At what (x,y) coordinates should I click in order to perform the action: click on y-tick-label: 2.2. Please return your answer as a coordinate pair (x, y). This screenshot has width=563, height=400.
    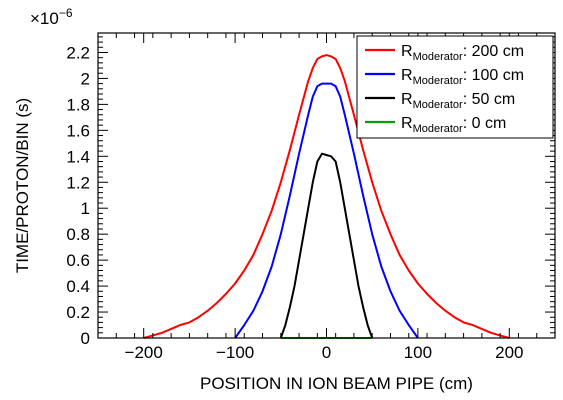
    Looking at the image, I should click on (78, 52).